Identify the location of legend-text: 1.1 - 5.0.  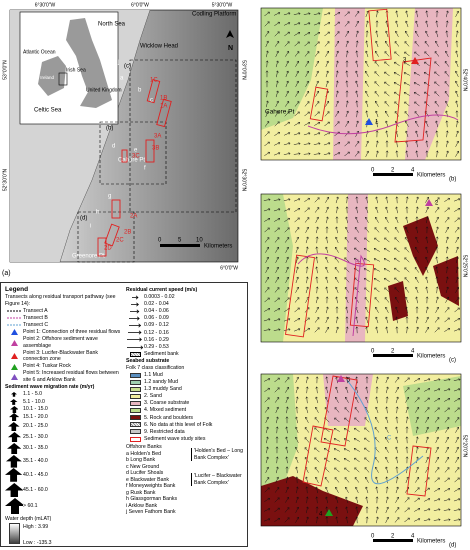
(33, 394).